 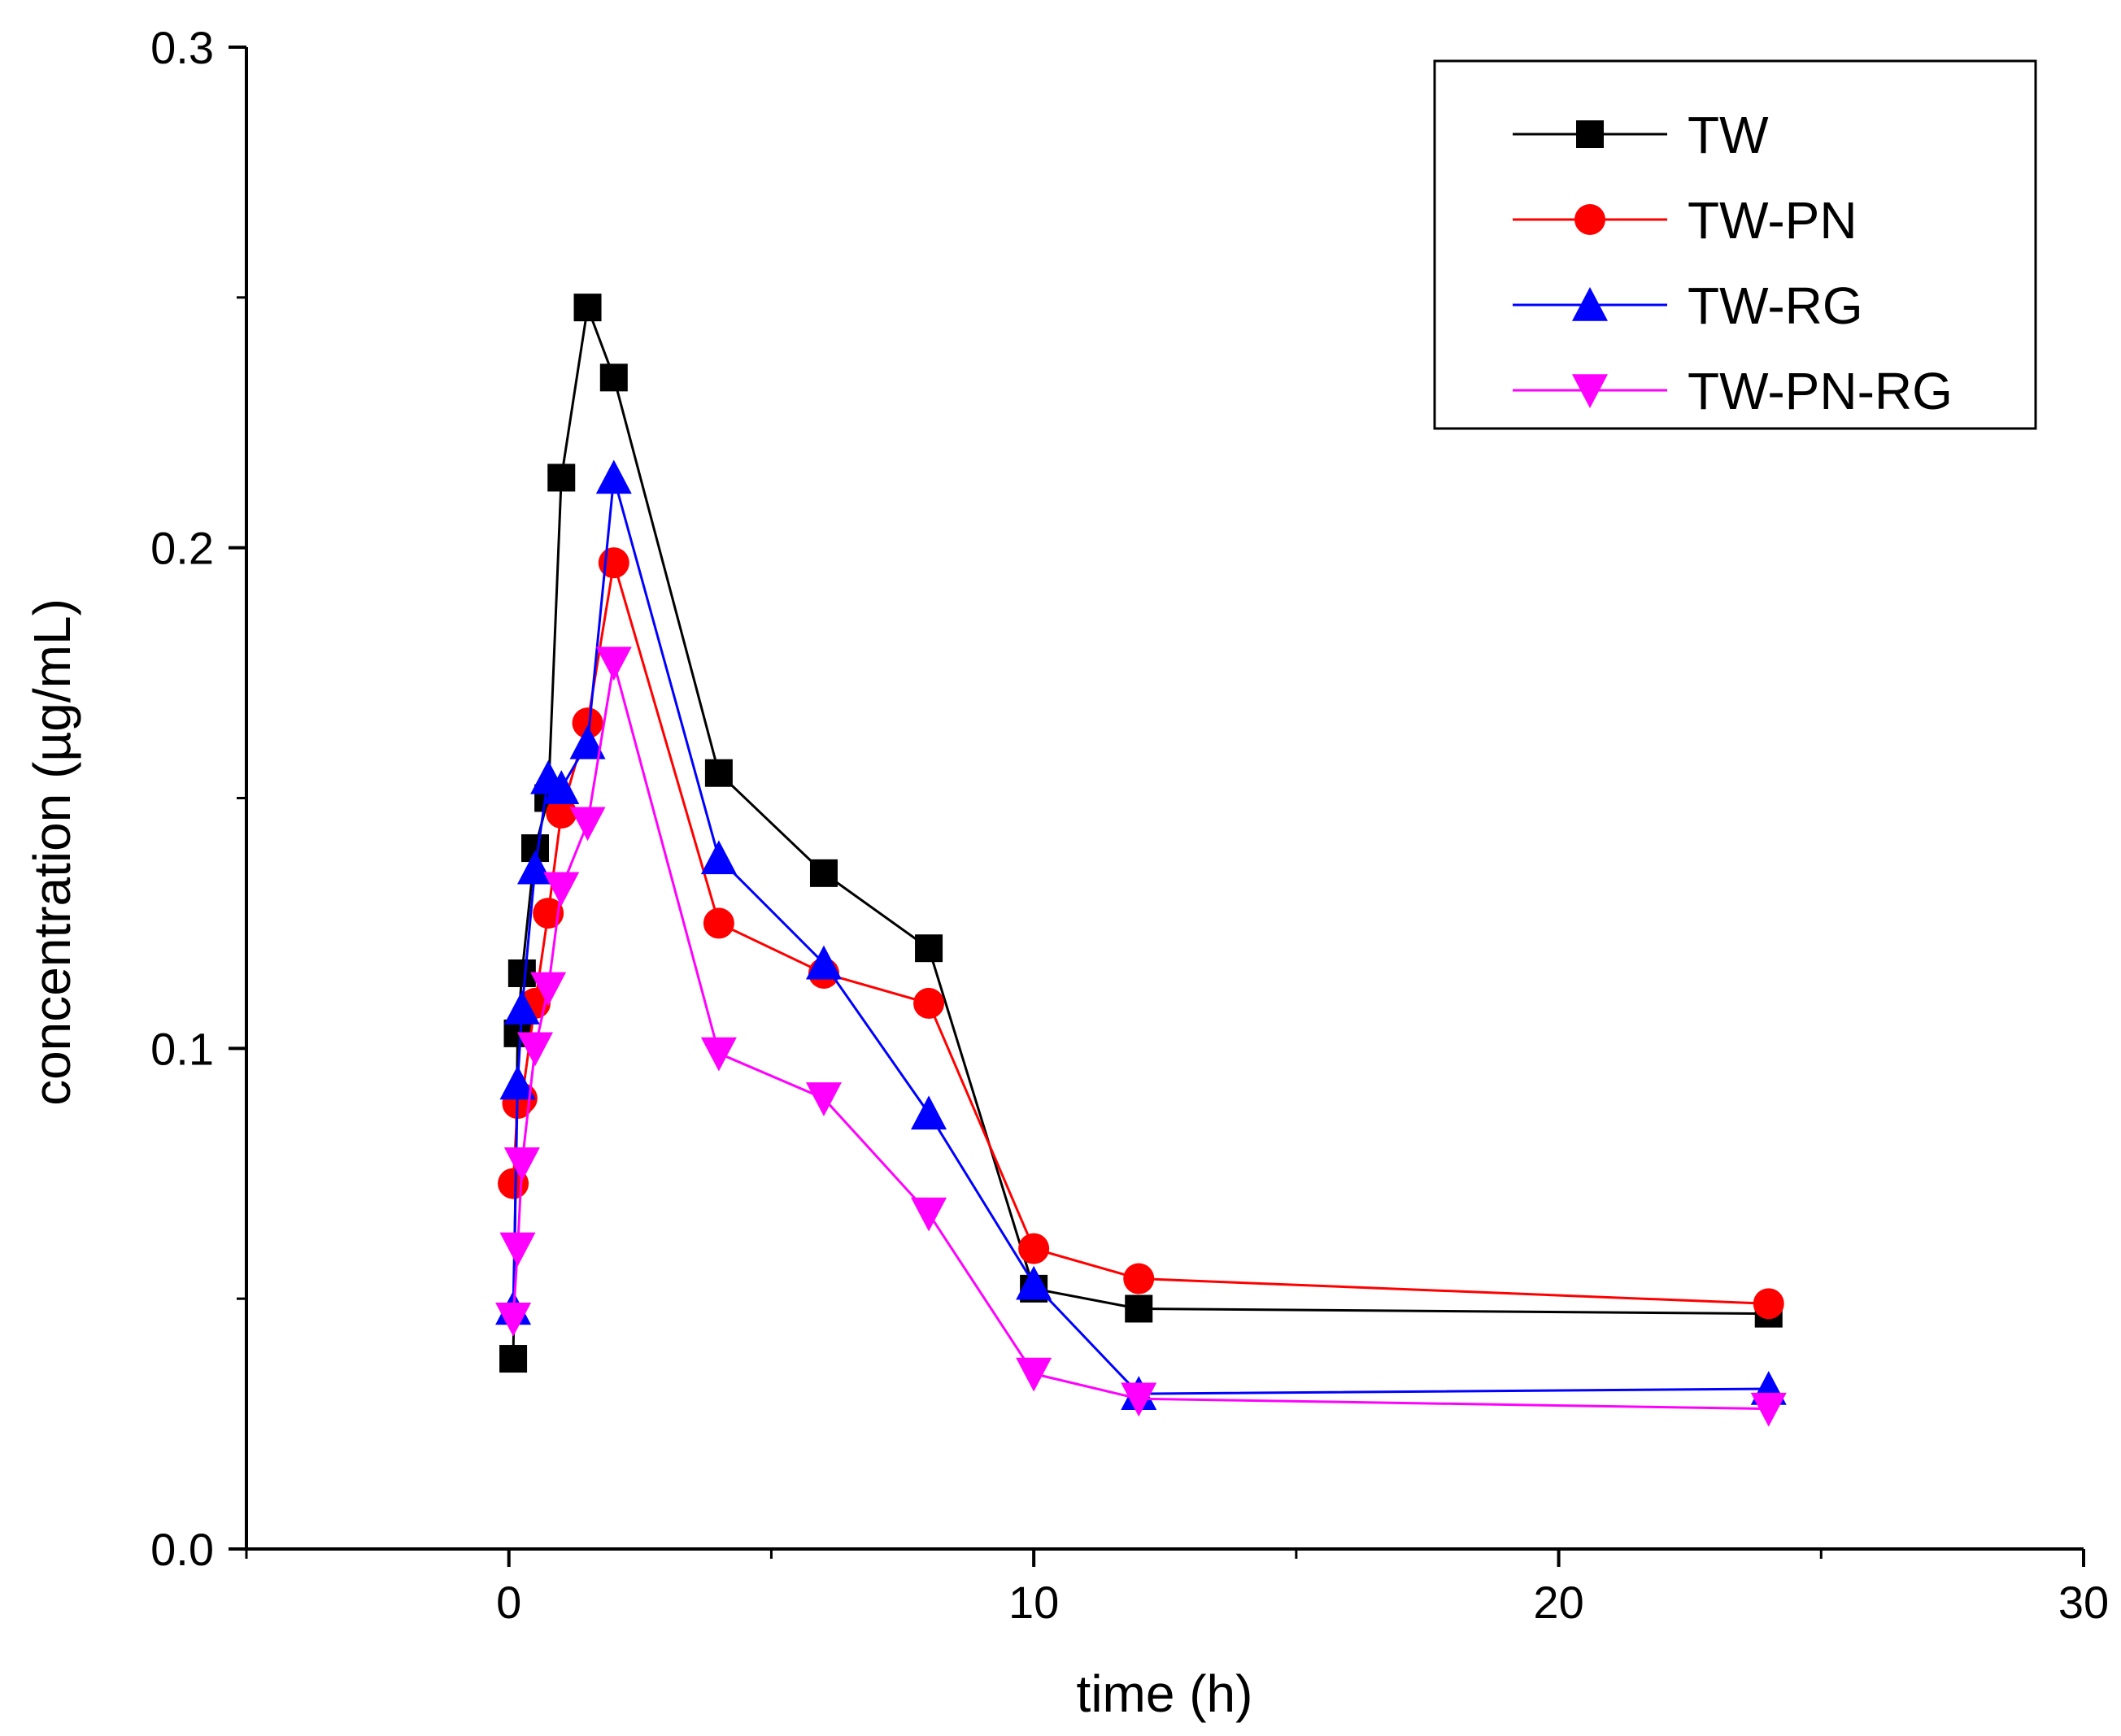 What do you see at coordinates (1729, 135) in the screenshot?
I see `legend-label: TW` at bounding box center [1729, 135].